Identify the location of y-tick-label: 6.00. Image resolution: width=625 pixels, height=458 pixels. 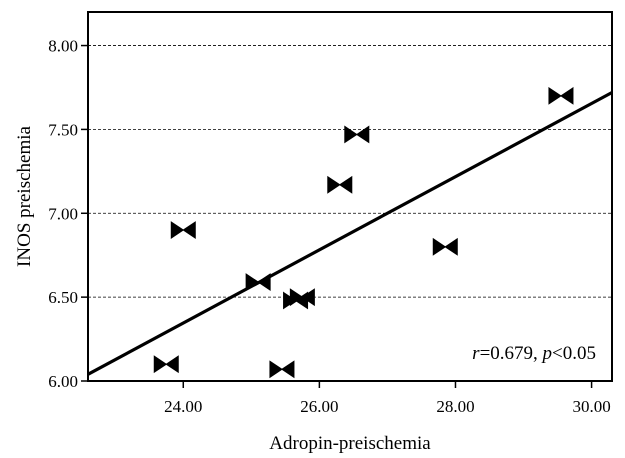
(63, 381).